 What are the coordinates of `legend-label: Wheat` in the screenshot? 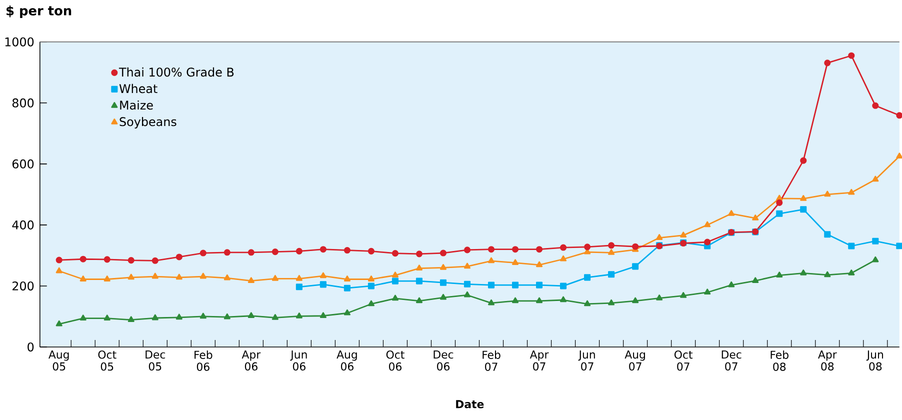 It's located at (138, 89).